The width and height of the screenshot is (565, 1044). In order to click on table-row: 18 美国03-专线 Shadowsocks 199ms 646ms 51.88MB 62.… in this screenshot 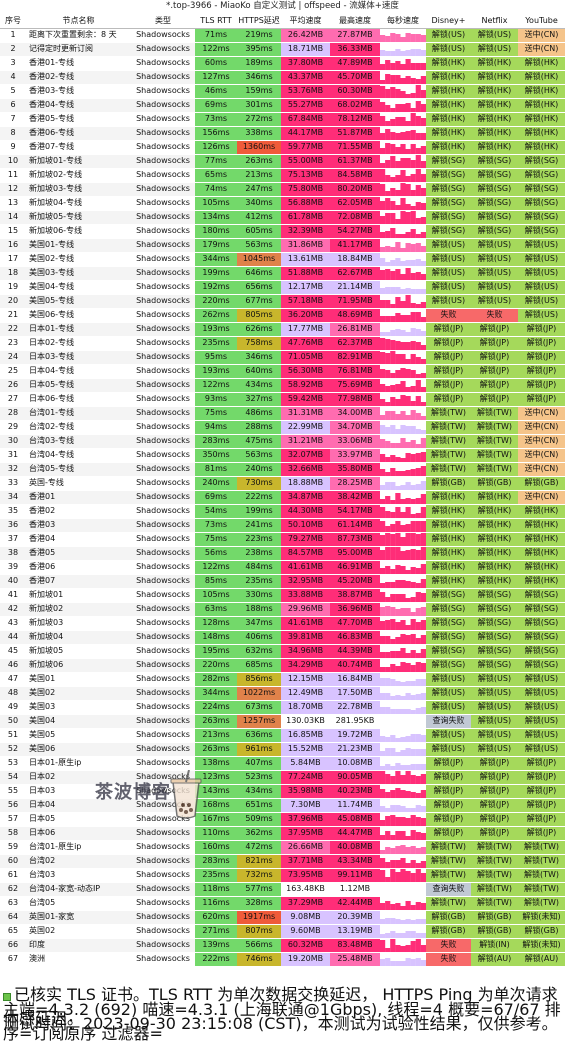, I will do `click(282, 273)`.